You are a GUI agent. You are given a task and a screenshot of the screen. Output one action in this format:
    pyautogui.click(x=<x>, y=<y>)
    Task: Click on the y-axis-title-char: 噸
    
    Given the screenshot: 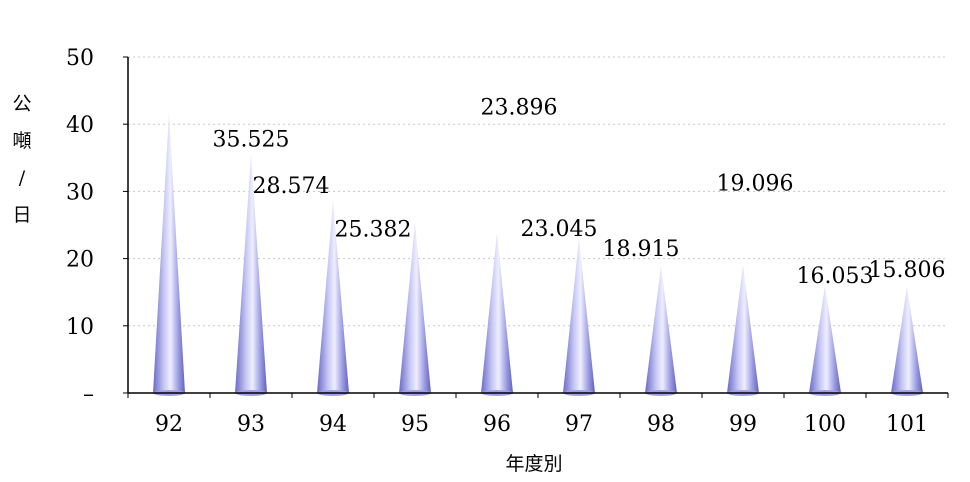 What is the action you would take?
    pyautogui.click(x=21, y=141)
    